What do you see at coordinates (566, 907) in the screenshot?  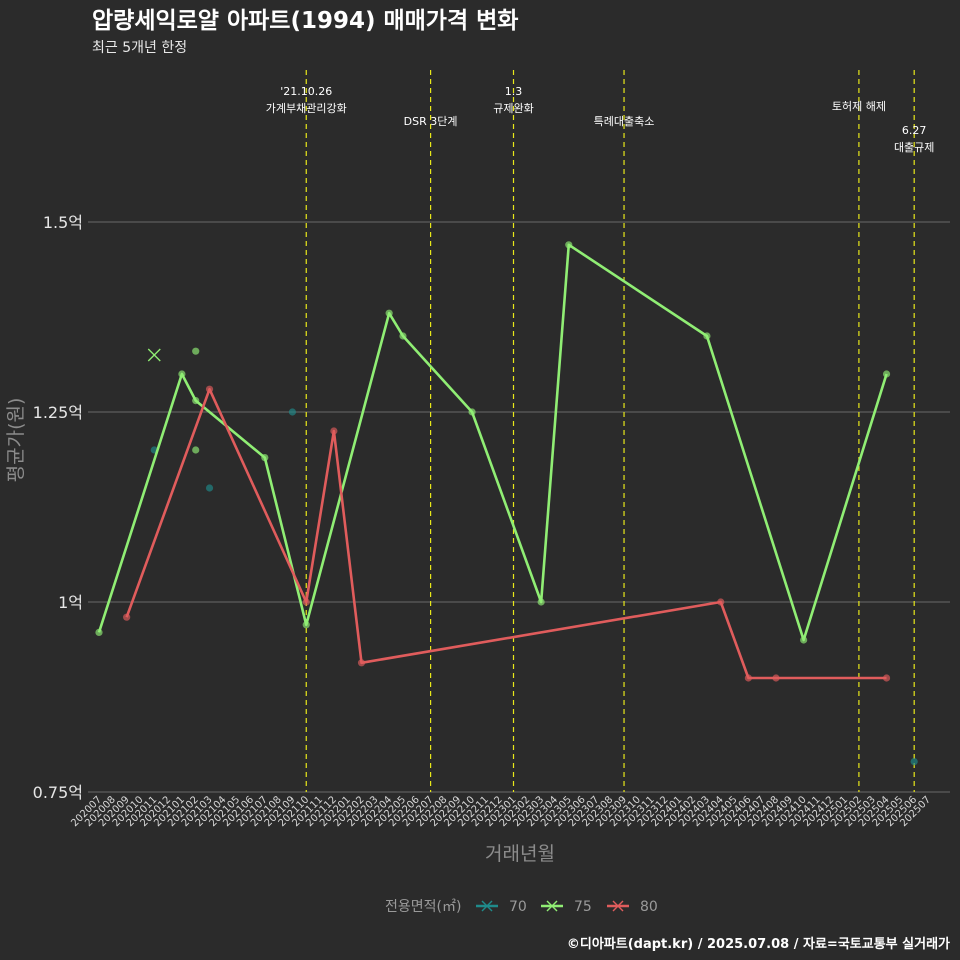 I see `legend-item-75: 75` at bounding box center [566, 907].